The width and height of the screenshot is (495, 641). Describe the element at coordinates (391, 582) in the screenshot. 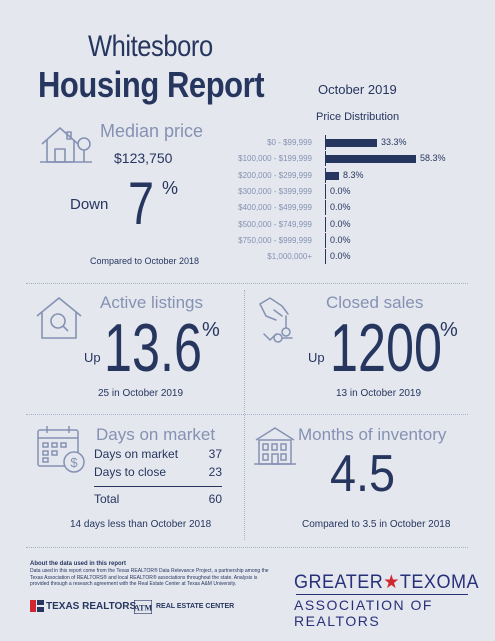

I see `star-icon: ★` at that location.